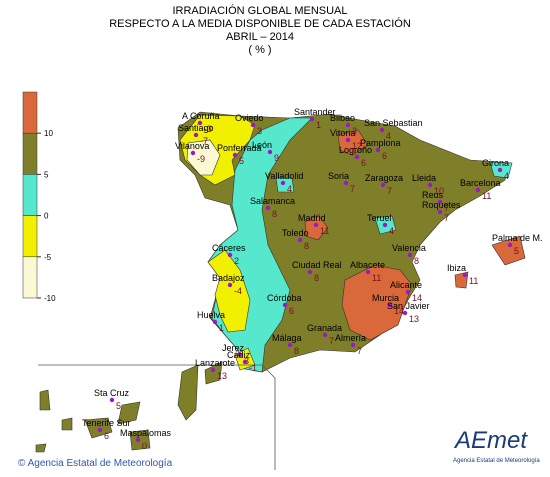  Describe the element at coordinates (238, 291) in the screenshot. I see `station-value: -4` at that location.